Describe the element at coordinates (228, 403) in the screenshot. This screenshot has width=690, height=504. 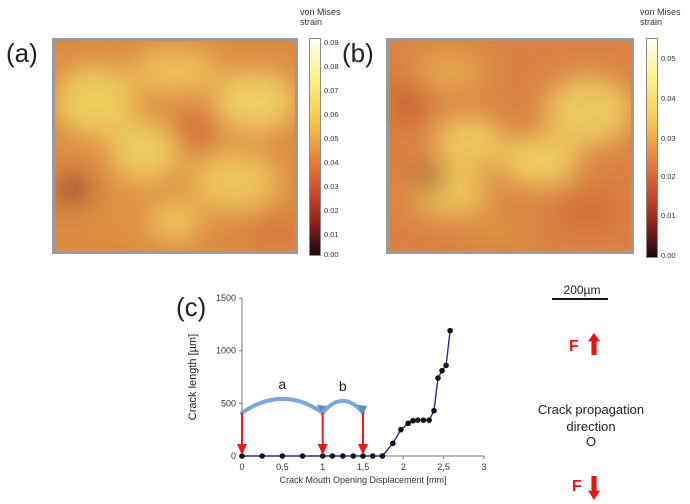
I see `y-tick-label: 500` at that location.